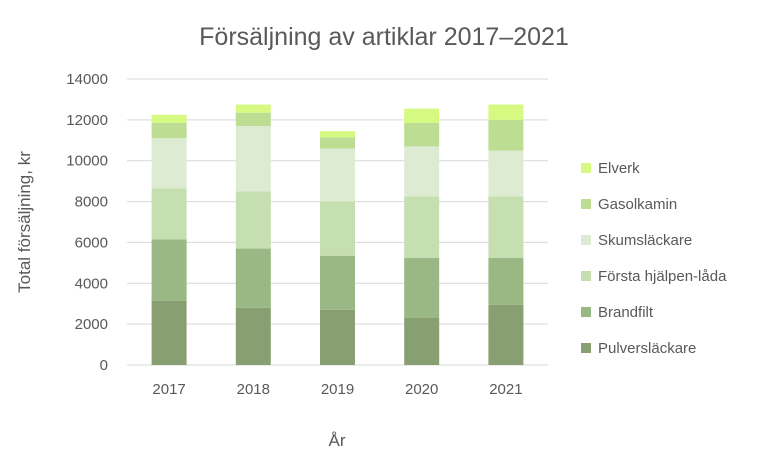  Describe the element at coordinates (637, 204) in the screenshot. I see `legend-label: Gasolkamin` at that location.